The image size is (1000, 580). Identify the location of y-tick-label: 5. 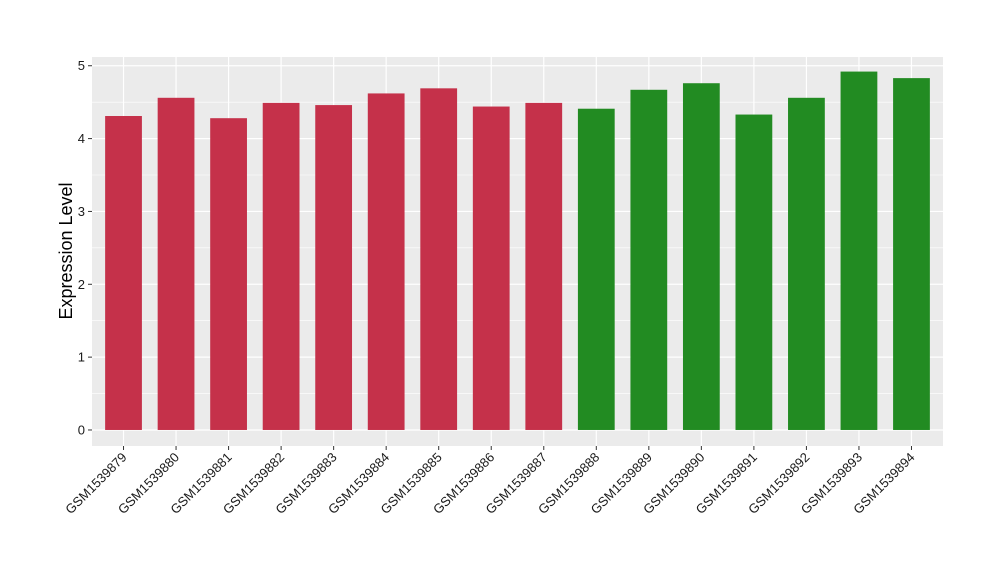
(81, 65).